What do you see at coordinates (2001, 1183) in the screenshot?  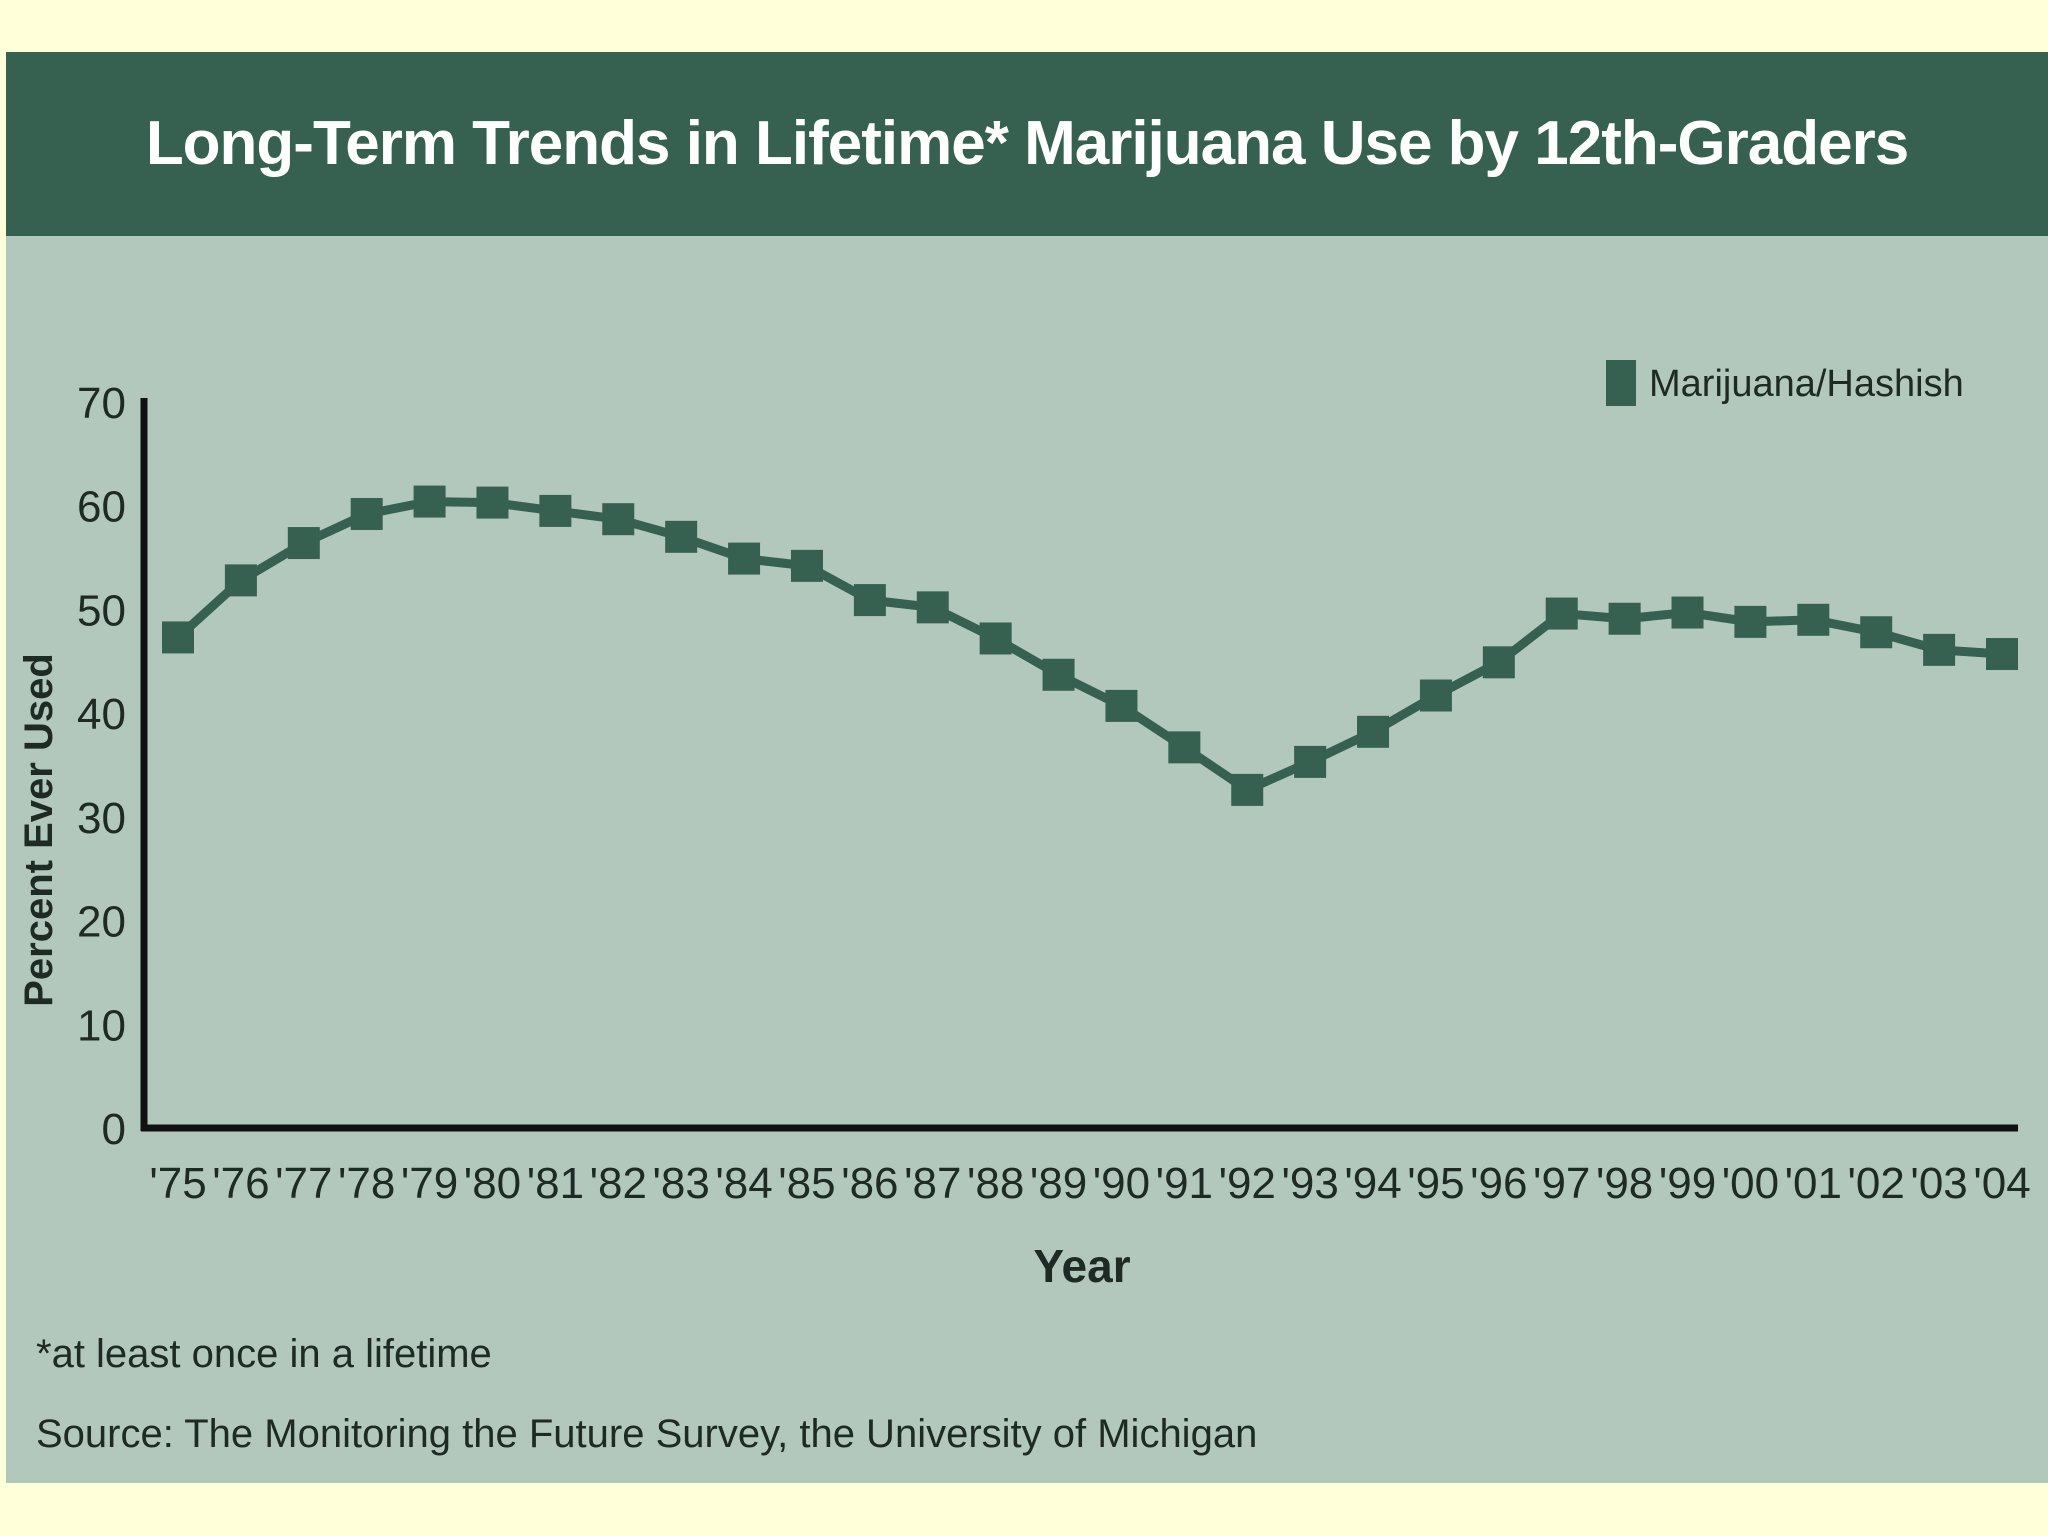 I see `x-tick-label: '04` at bounding box center [2001, 1183].